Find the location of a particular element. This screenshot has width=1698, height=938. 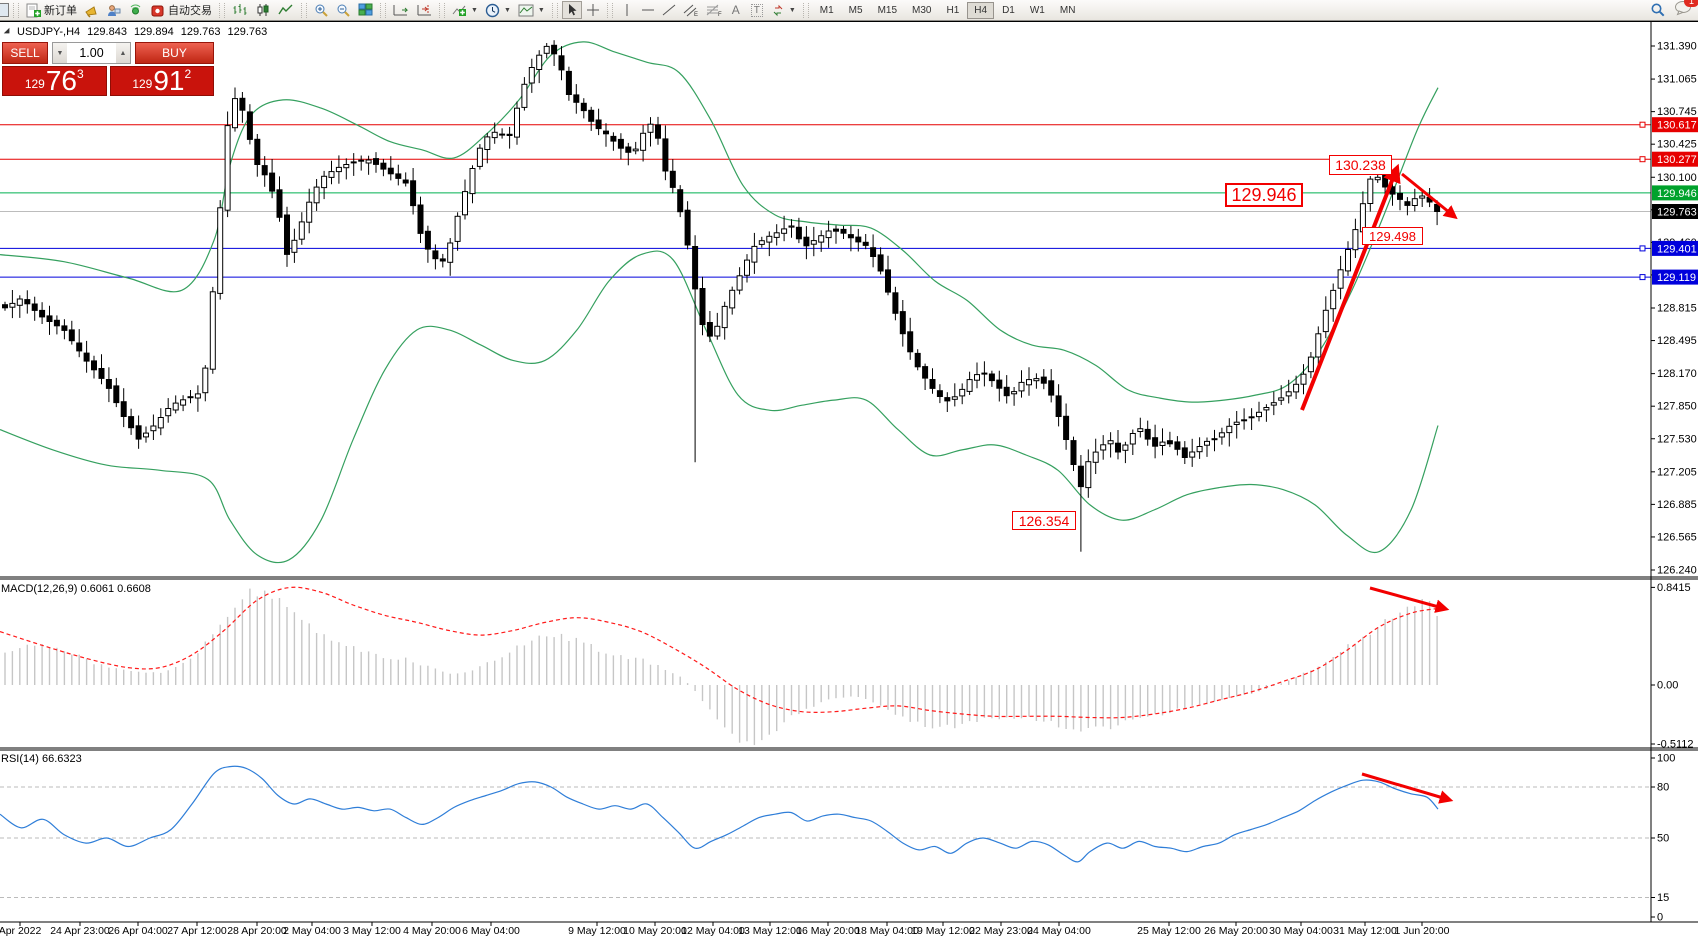

svg-text: 100 is located at coordinates (1666, 759).